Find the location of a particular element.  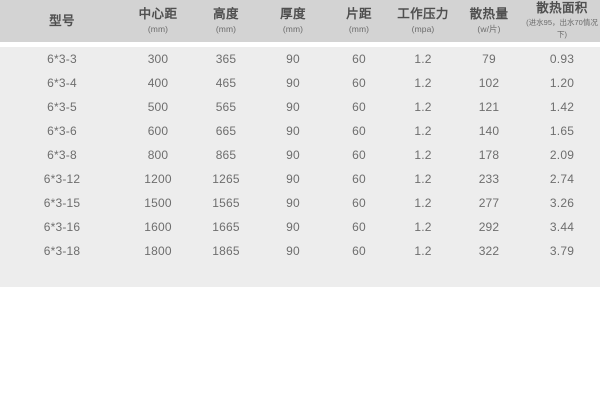

table-row: 6*3-16 1600 1665 90 60 1.2 292 3.44 is located at coordinates (300, 227).